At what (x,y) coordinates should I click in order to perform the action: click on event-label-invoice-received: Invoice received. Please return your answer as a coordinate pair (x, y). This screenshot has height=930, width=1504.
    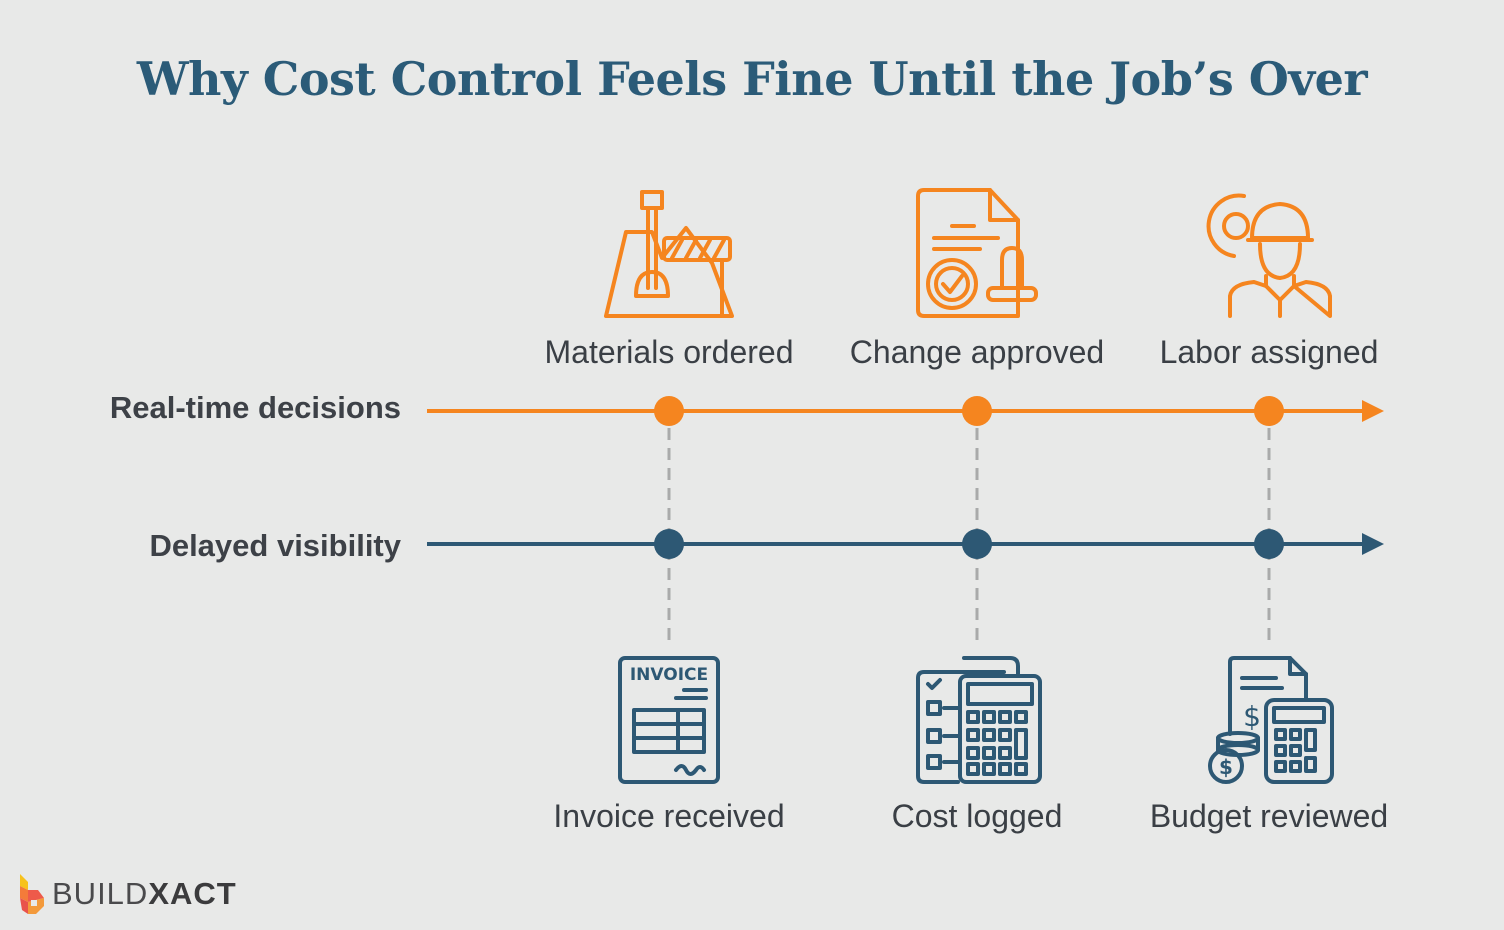
    Looking at the image, I should click on (669, 816).